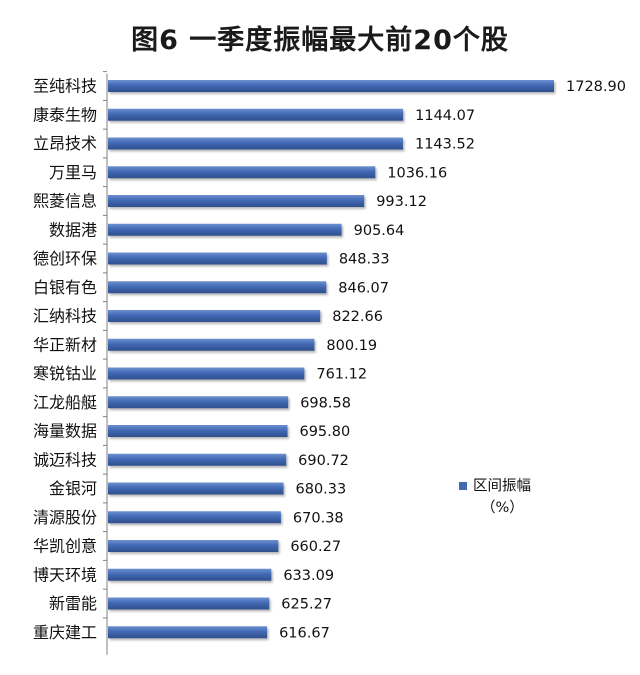  Describe the element at coordinates (73, 488) in the screenshot. I see `category-label: 金银河` at that location.